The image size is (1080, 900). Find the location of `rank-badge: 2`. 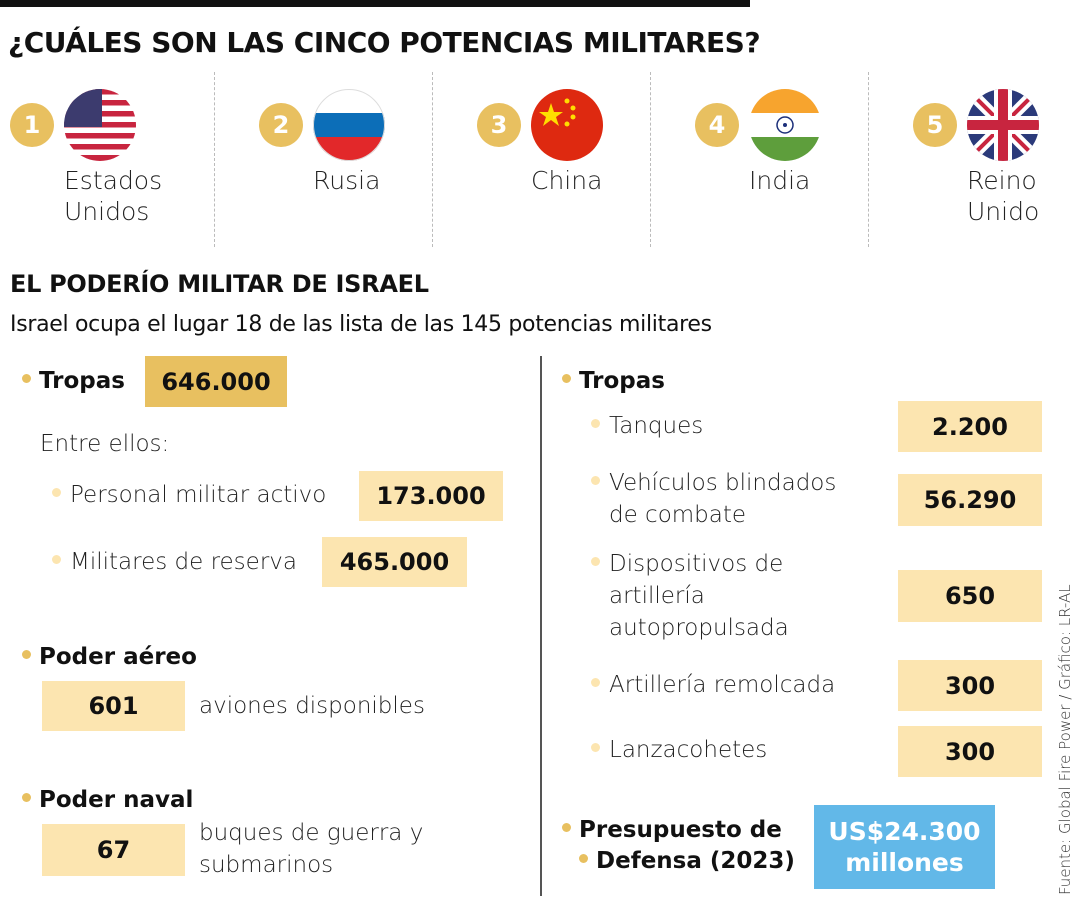

rank-badge: 2 is located at coordinates (281, 125).